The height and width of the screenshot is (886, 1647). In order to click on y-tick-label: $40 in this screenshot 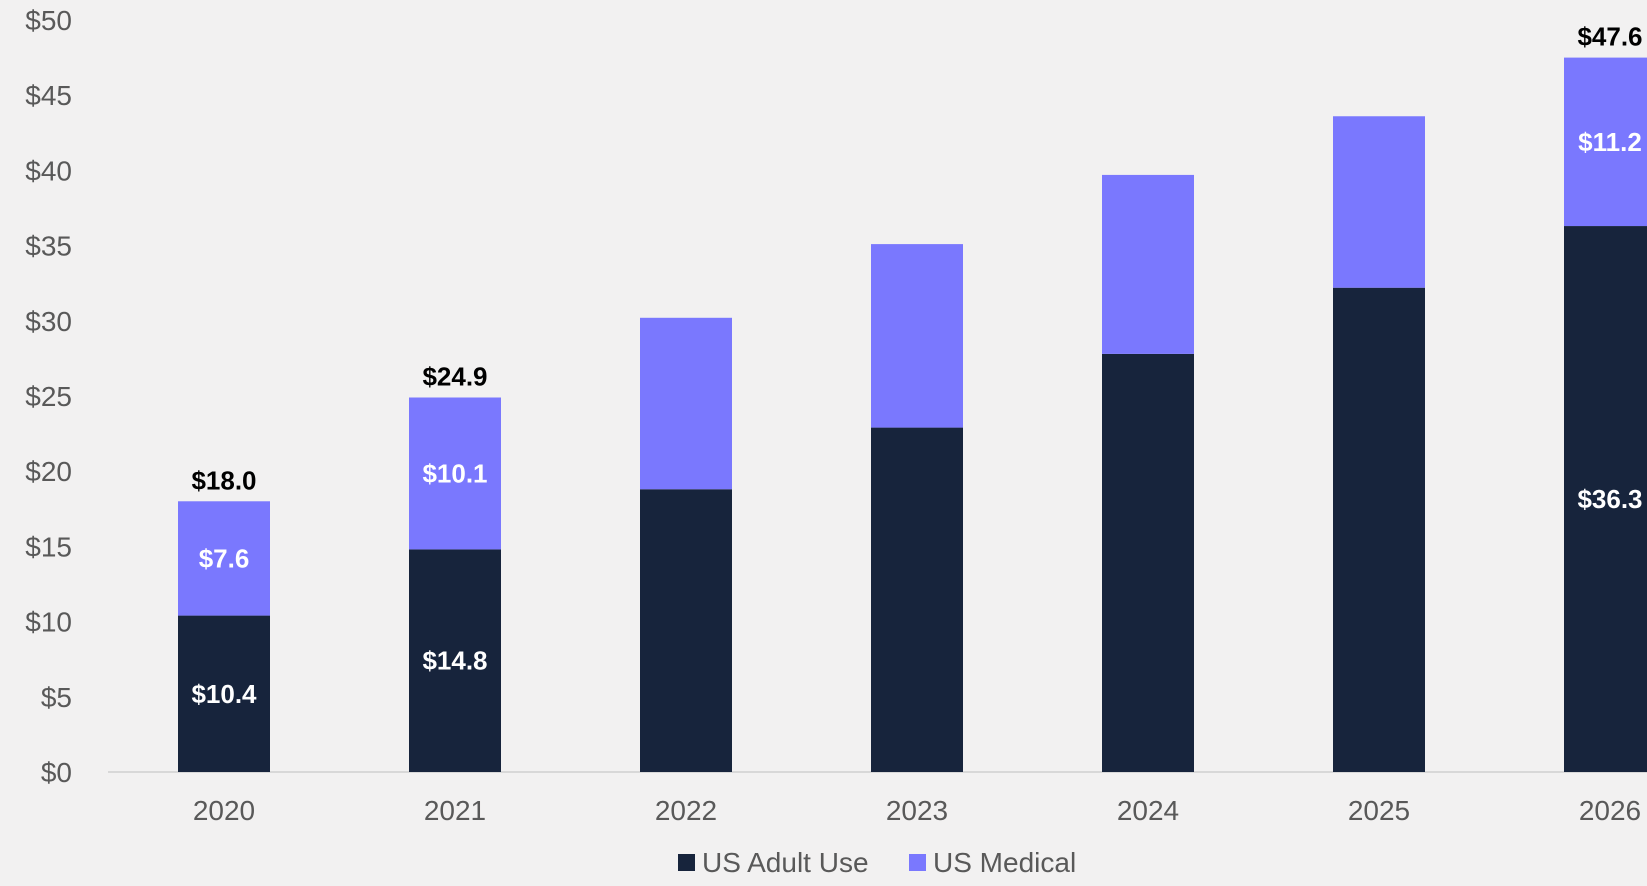, I will do `click(48, 170)`.